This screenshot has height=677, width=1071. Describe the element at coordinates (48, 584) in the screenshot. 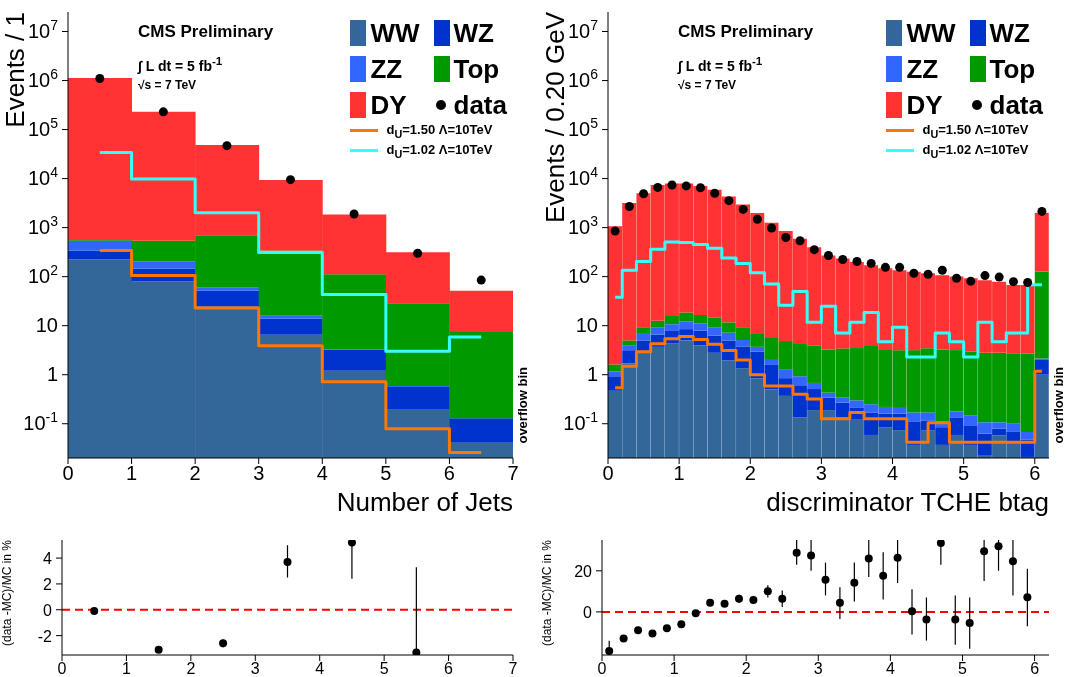

I see `y-tick-label: 2` at that location.